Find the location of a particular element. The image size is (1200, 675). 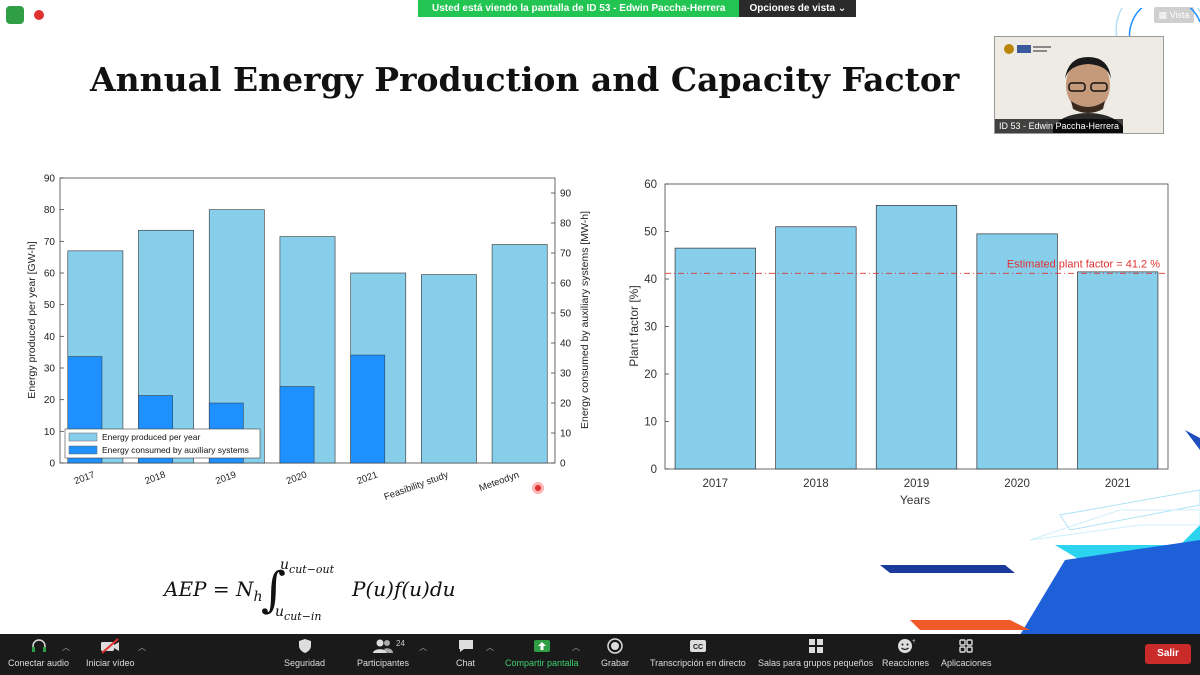

y-tick-label: 30 is located at coordinates (650, 328).